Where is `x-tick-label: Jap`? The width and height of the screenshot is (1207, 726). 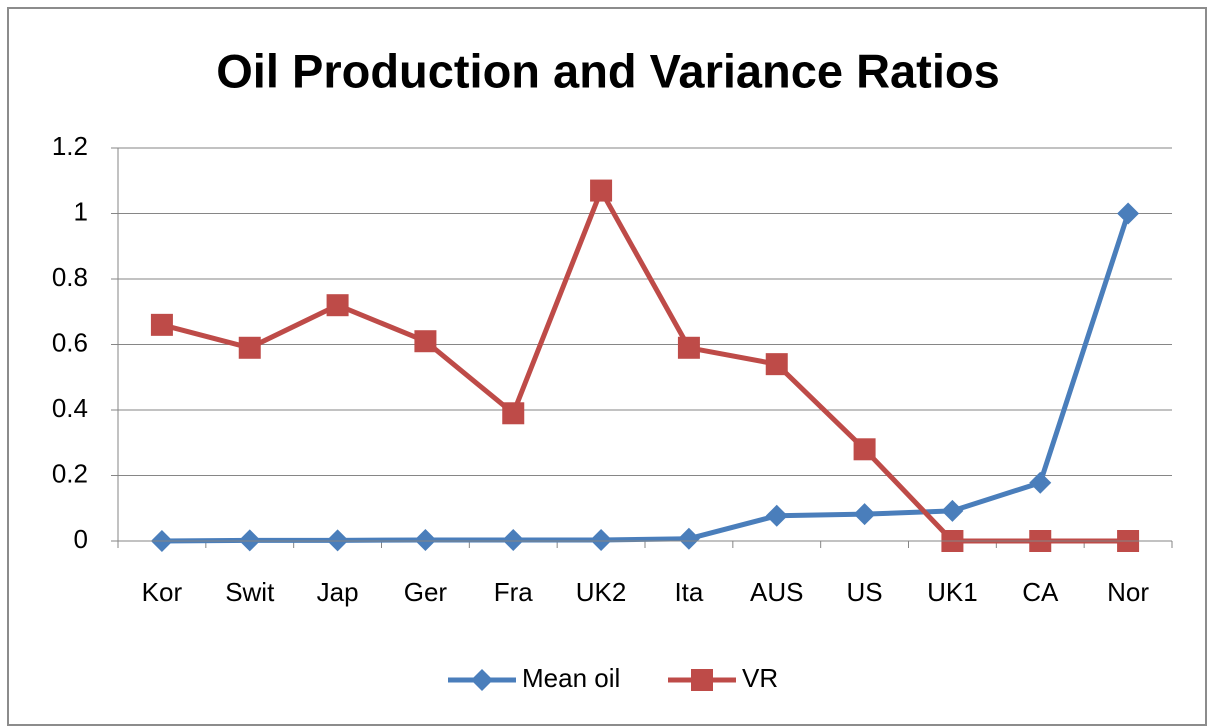 x-tick-label: Jap is located at coordinates (338, 592).